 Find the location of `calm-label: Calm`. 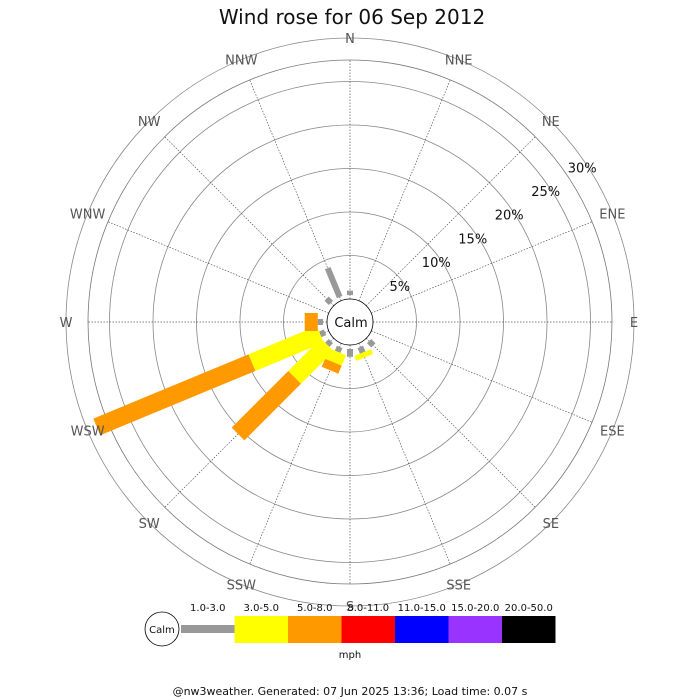

calm-label: Calm is located at coordinates (350, 323).